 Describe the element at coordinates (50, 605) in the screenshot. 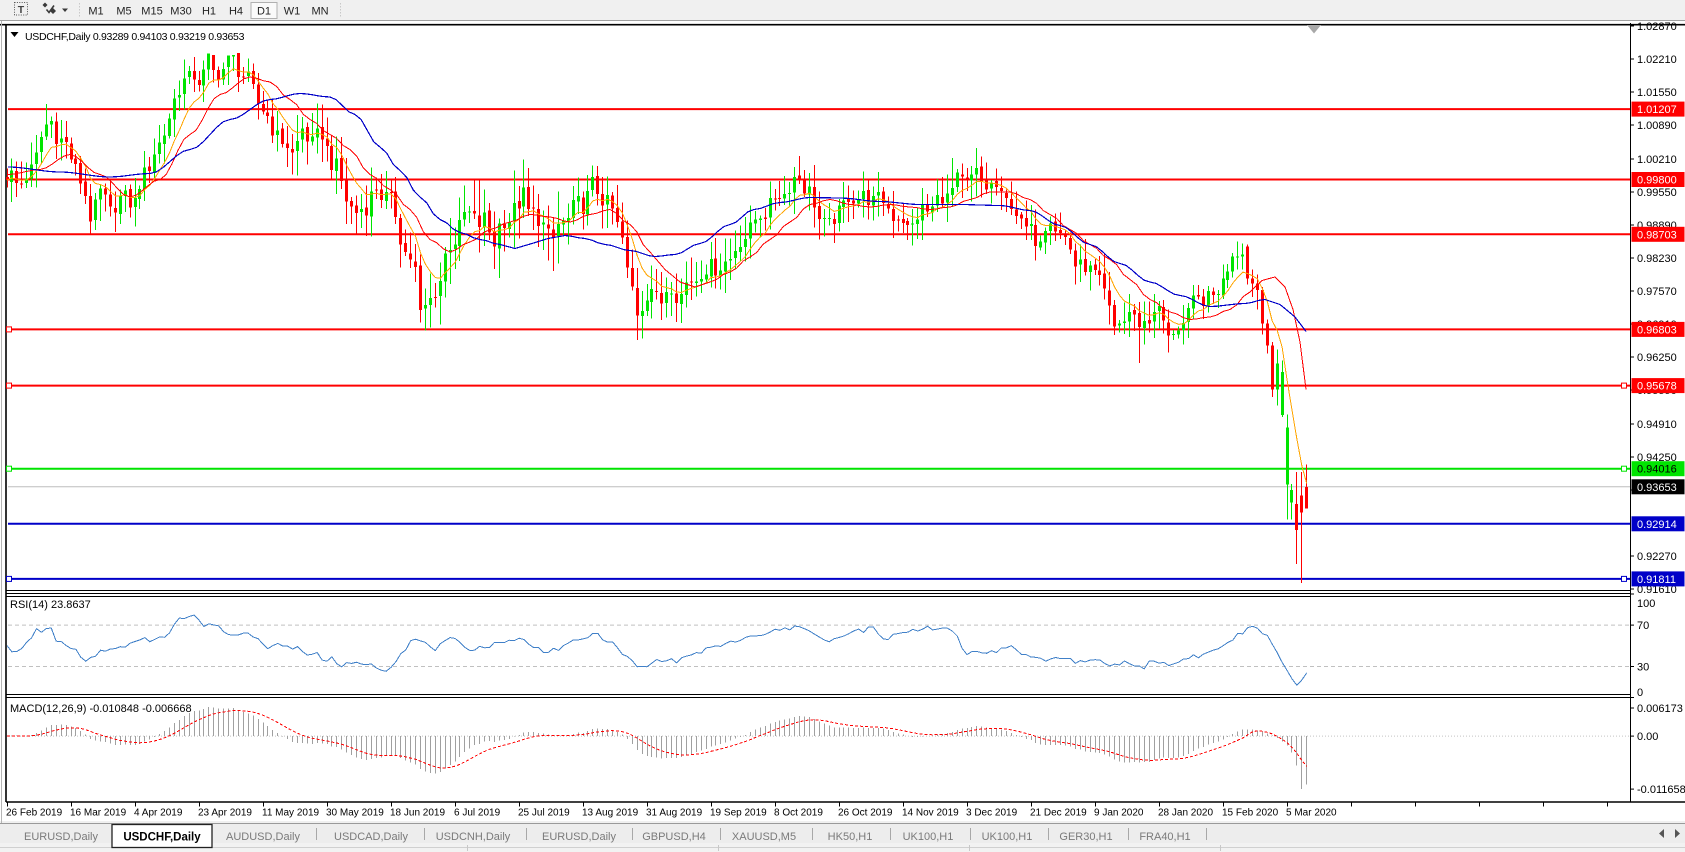

I see `svg-text: RSI(14) 23.8637` at that location.